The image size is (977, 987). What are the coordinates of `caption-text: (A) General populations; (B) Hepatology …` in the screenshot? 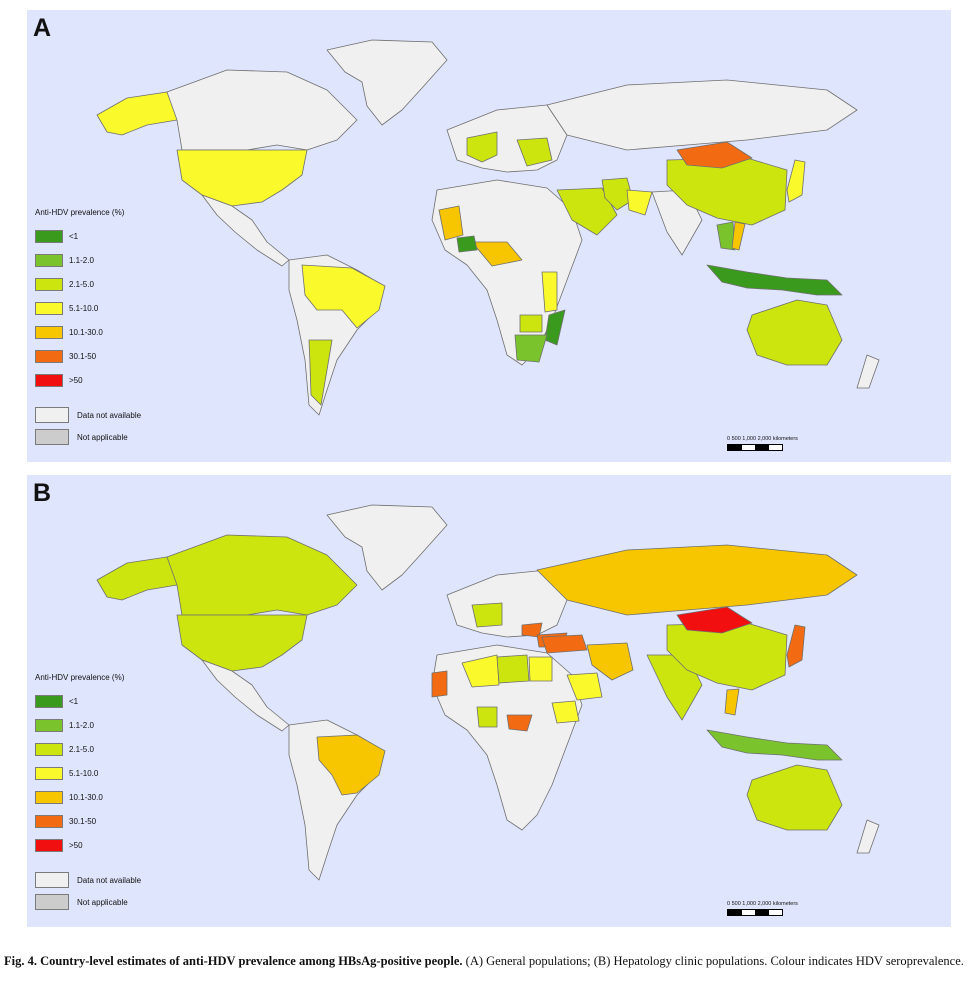 It's located at (713, 961).